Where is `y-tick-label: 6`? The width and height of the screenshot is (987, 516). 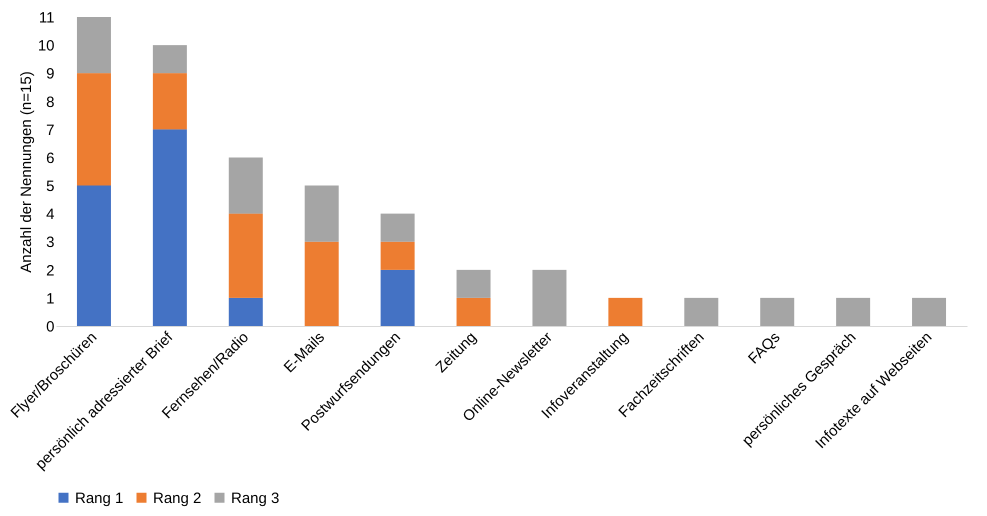
y-tick-label: 6 is located at coordinates (50, 158).